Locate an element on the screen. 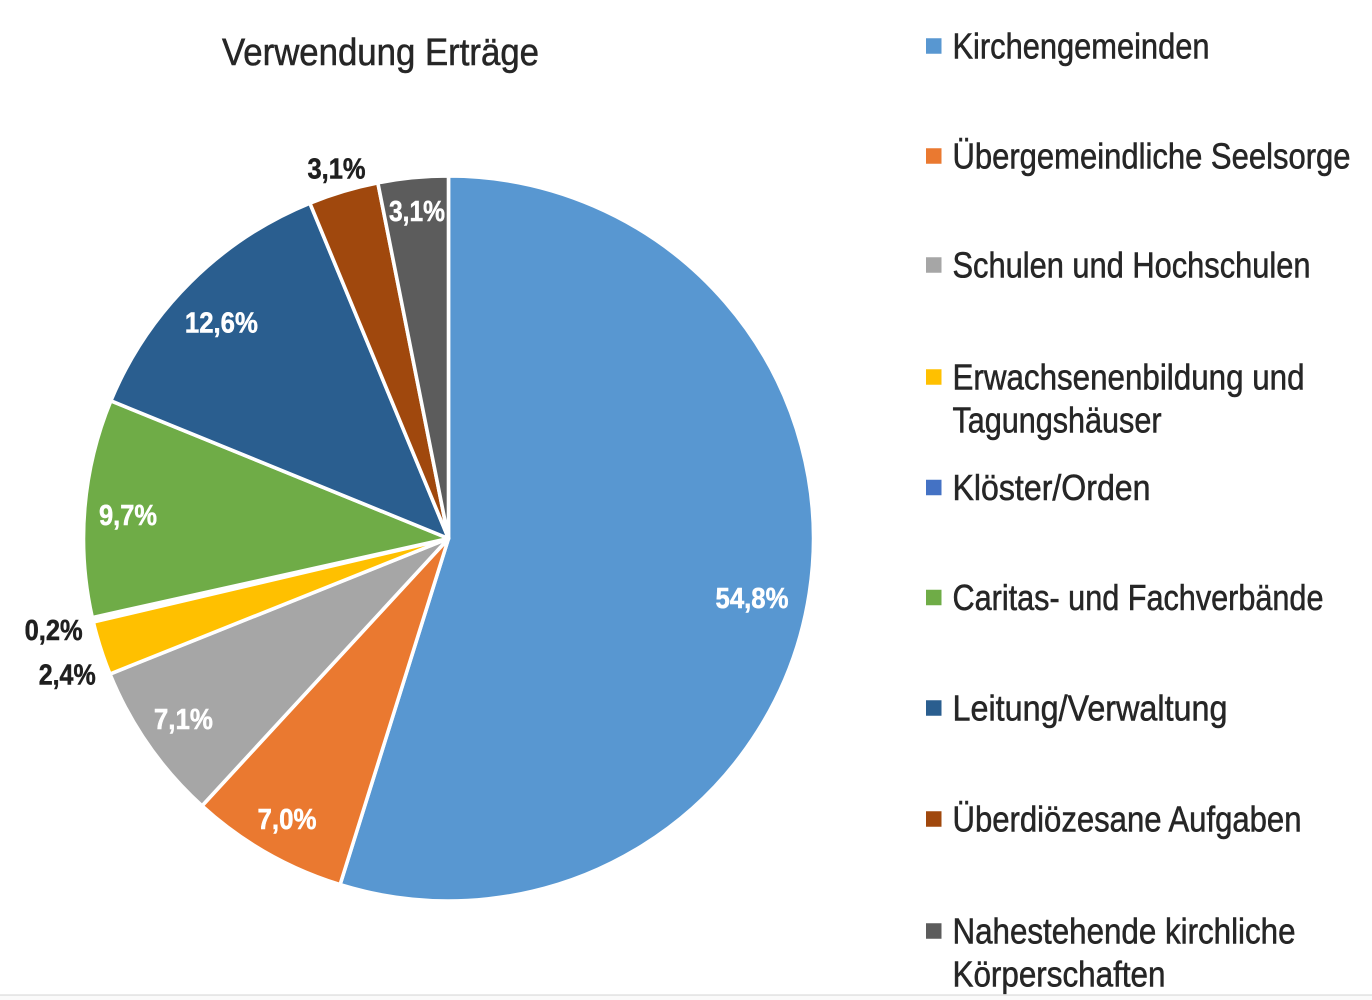 The width and height of the screenshot is (1372, 1000). svg-text: Klöster/Orden is located at coordinates (1052, 487).